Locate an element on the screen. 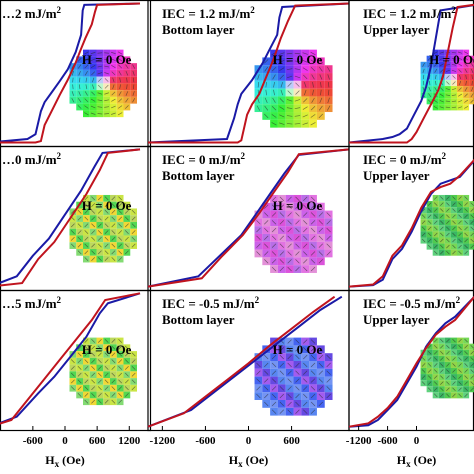 The width and height of the screenshot is (474, 474). layer-label: Upper layer is located at coordinates (396, 319).